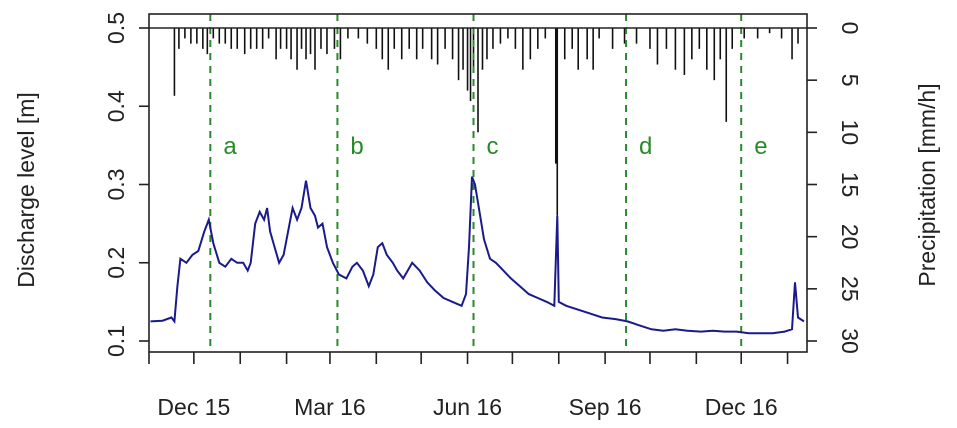 The image size is (957, 428). What do you see at coordinates (850, 28) in the screenshot?
I see `y-right-tick-label: 0` at bounding box center [850, 28].